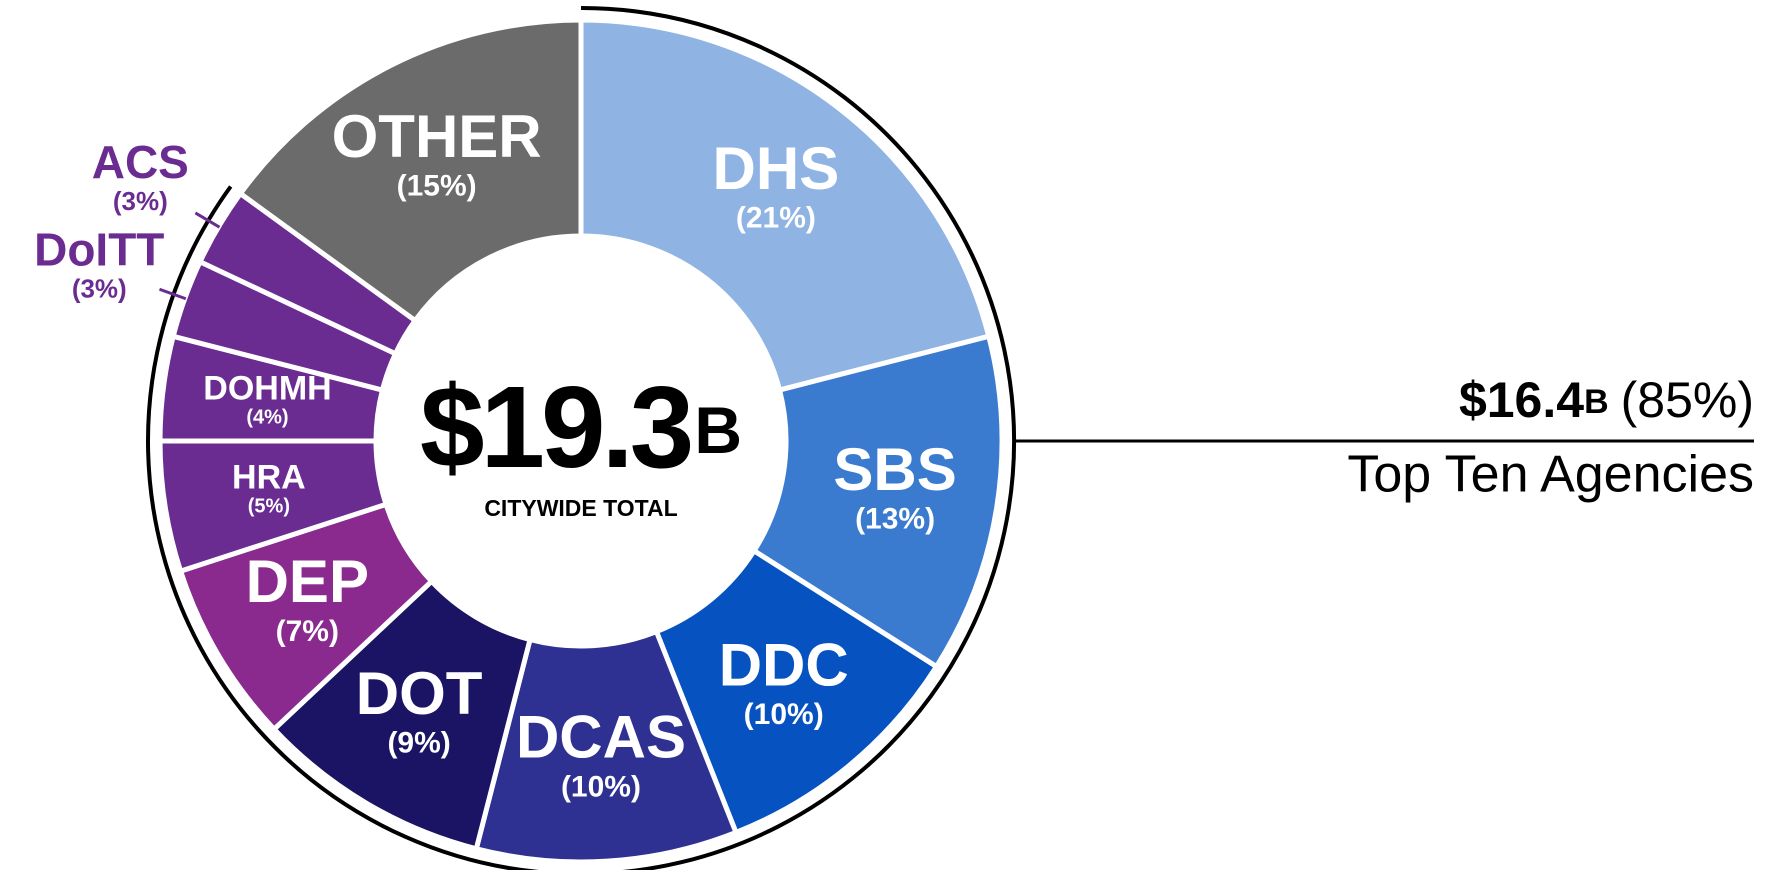 The height and width of the screenshot is (870, 1774). I want to click on slice-value-label: (4%), so click(267, 418).